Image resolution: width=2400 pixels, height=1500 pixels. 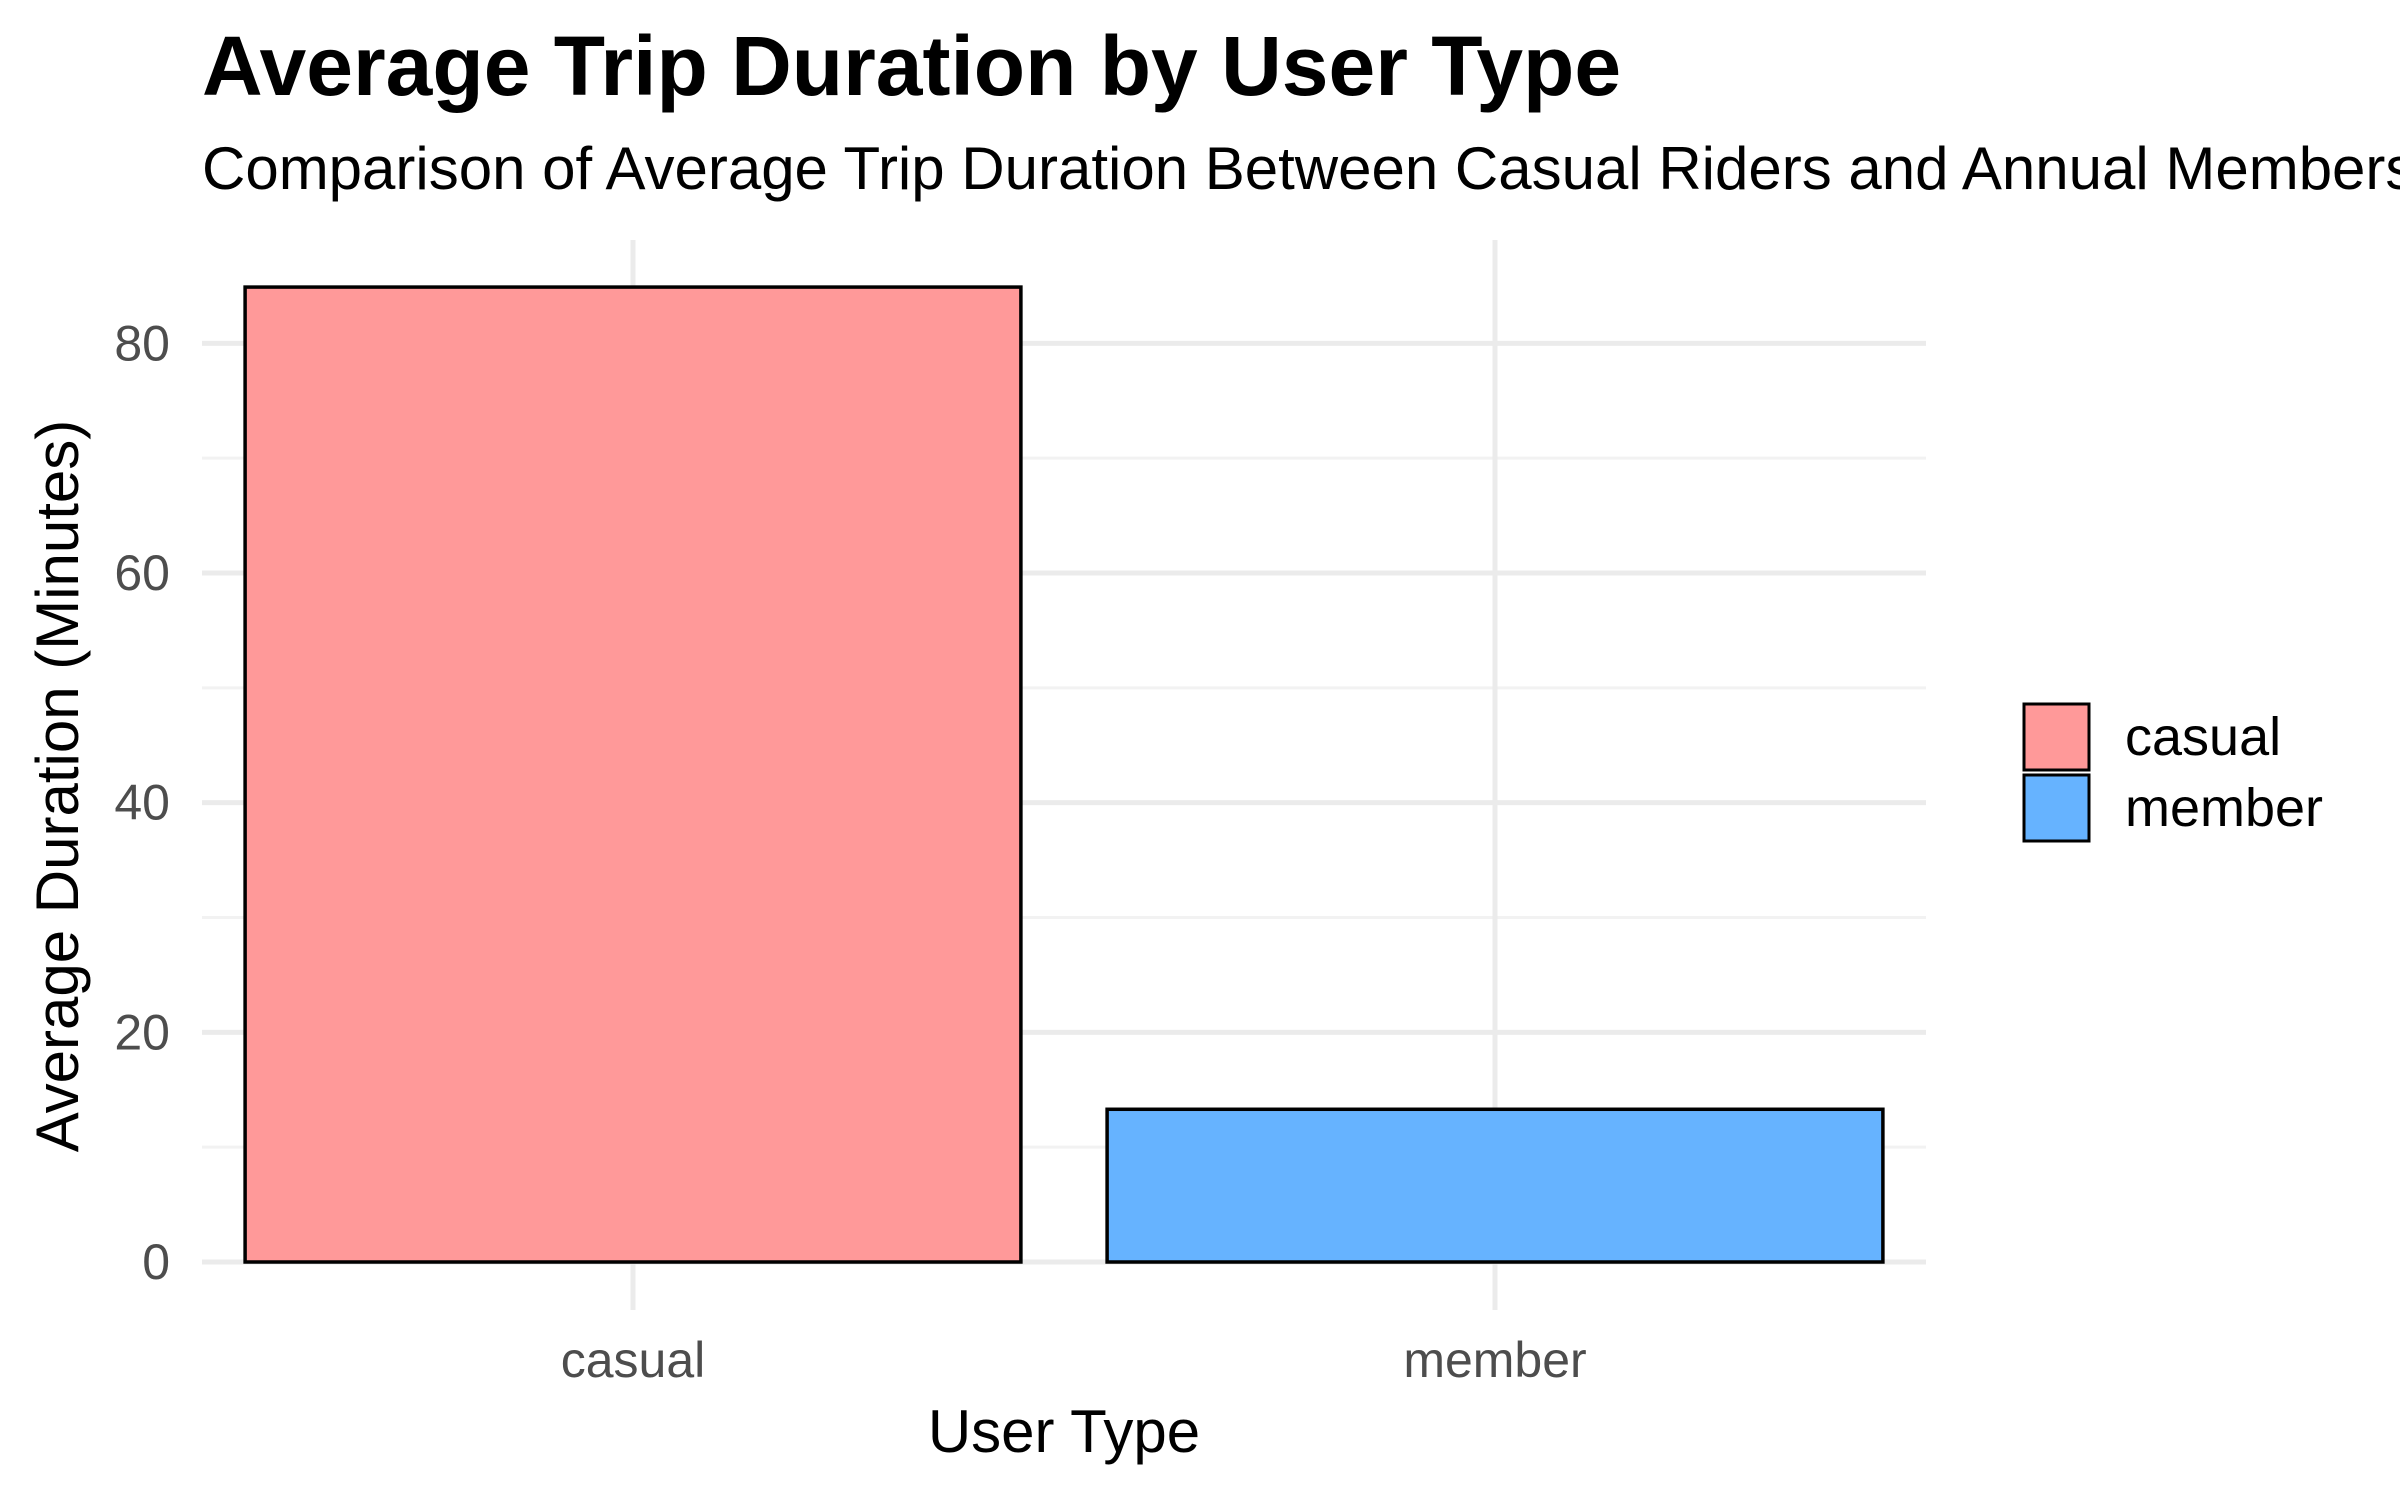 What do you see at coordinates (2172, 772) in the screenshot?
I see `legend: casual member` at bounding box center [2172, 772].